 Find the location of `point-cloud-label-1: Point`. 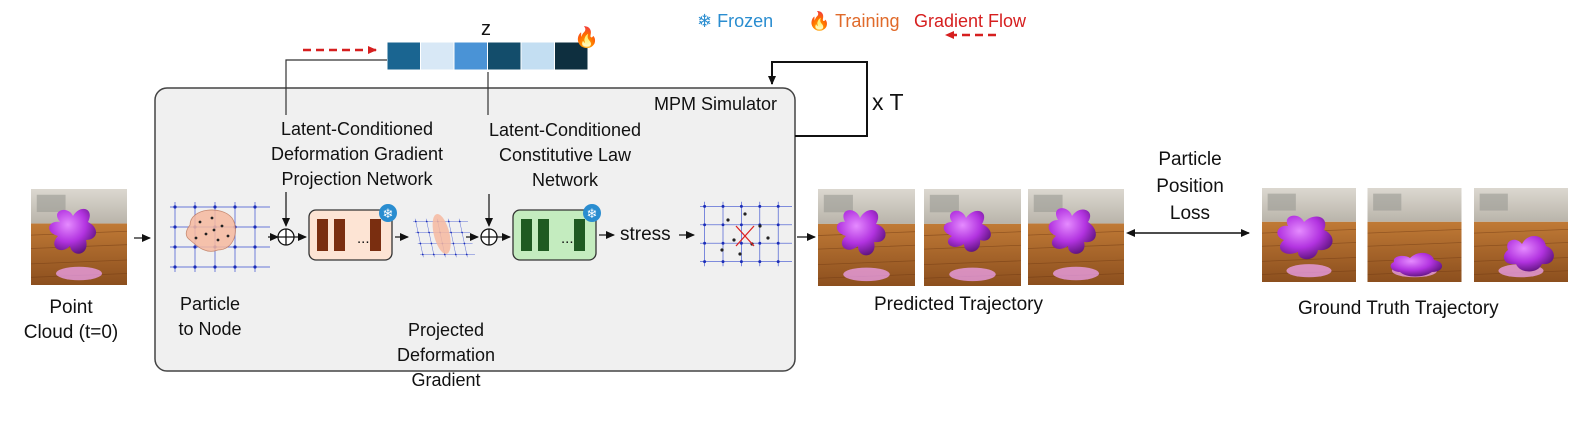

point-cloud-label-1: Point is located at coordinates (71, 307).